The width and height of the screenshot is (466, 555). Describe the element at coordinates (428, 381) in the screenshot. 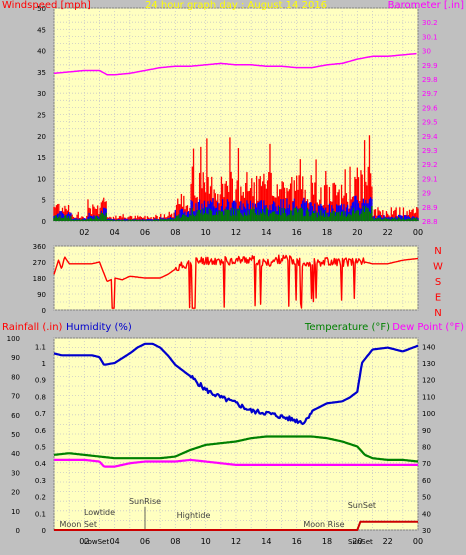

I see `ytick-temperature: 120` at that location.